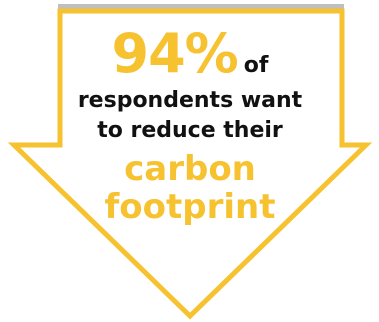  What do you see at coordinates (256, 65) in the screenshot?
I see `stat-suffix: of` at bounding box center [256, 65].